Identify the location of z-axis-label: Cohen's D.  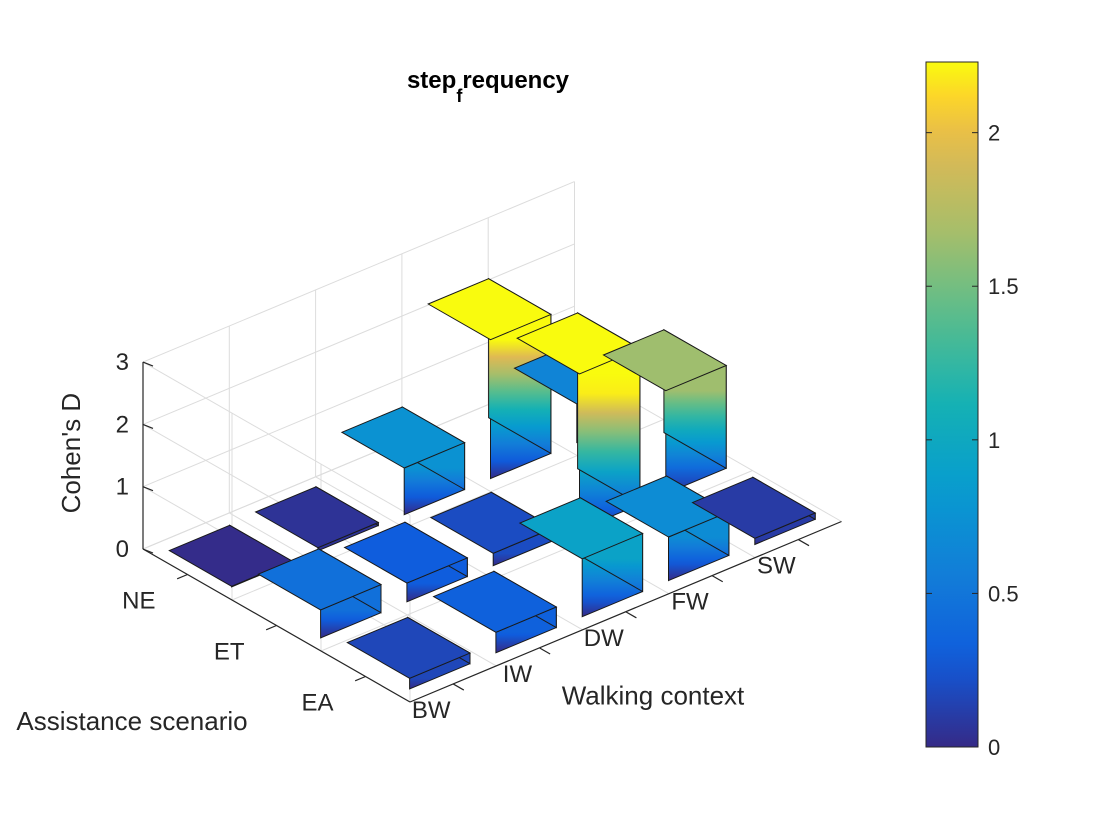
(71, 453).